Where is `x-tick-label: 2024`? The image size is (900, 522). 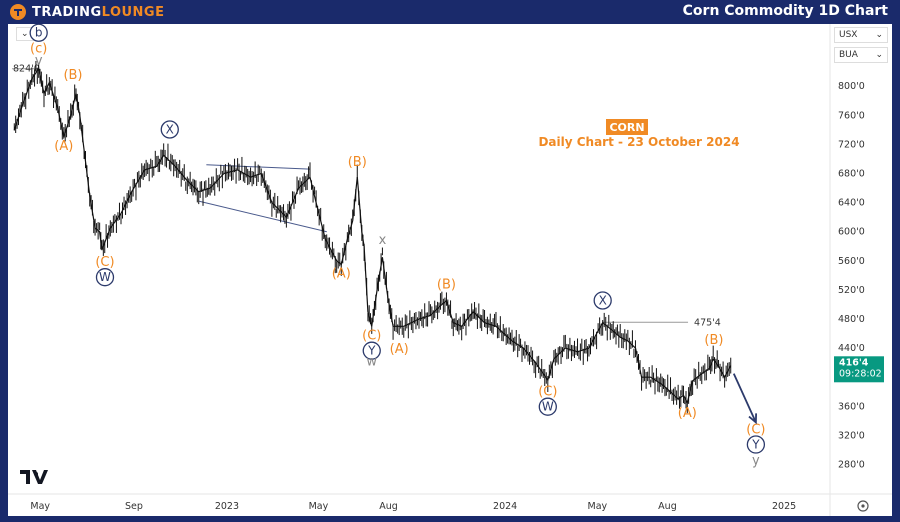
x-tick-label: 2024 is located at coordinates (505, 506).